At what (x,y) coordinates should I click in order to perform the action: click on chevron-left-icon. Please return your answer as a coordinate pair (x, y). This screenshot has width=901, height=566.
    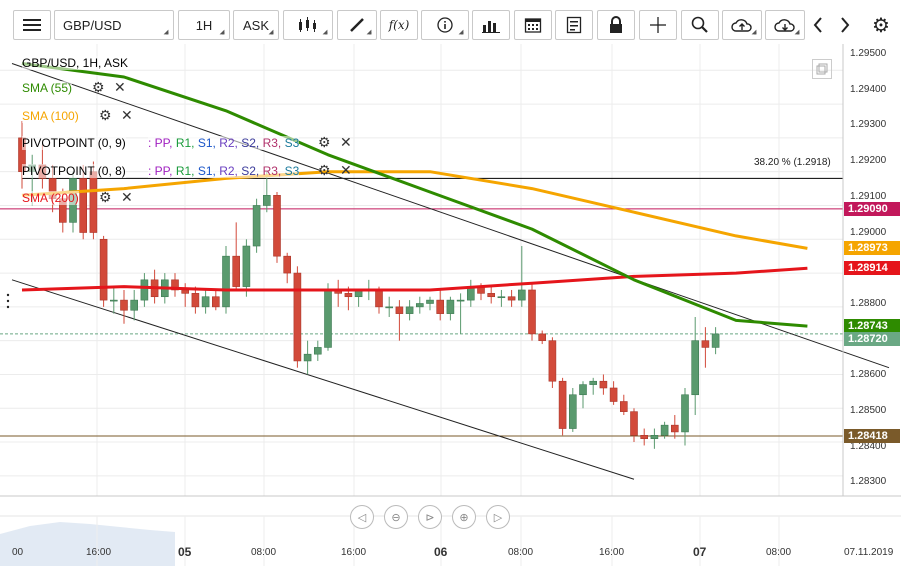
    Looking at the image, I should click on (817, 25).